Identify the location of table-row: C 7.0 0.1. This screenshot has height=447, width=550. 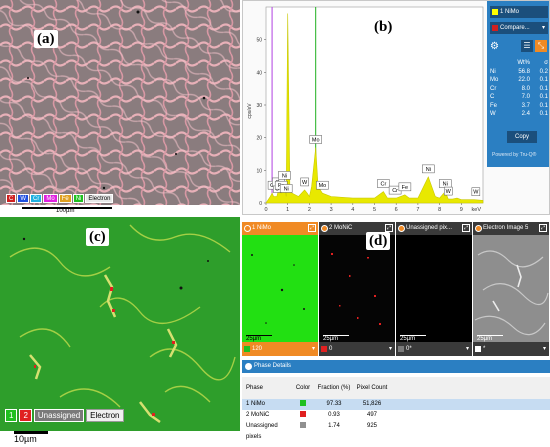
(519, 97).